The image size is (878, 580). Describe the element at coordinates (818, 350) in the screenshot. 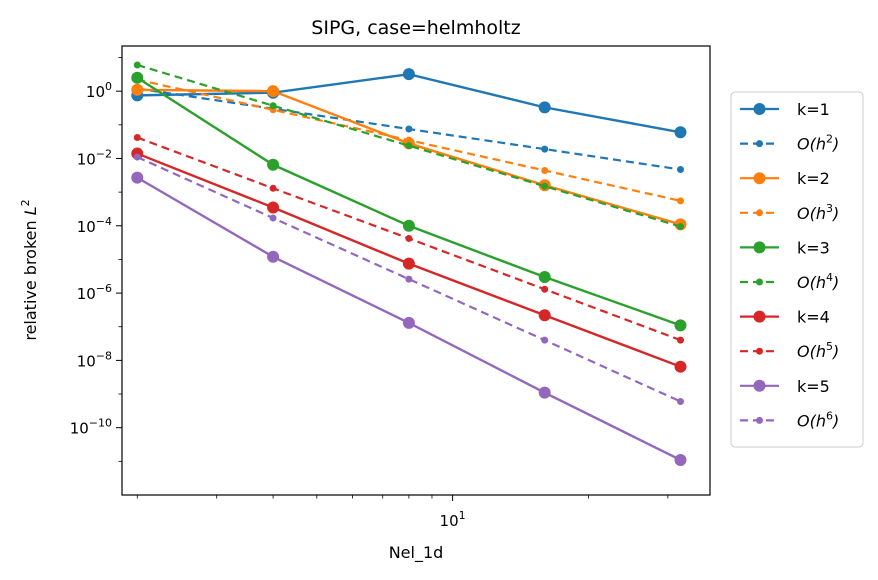

I see `legend-label: O(h5)` at that location.